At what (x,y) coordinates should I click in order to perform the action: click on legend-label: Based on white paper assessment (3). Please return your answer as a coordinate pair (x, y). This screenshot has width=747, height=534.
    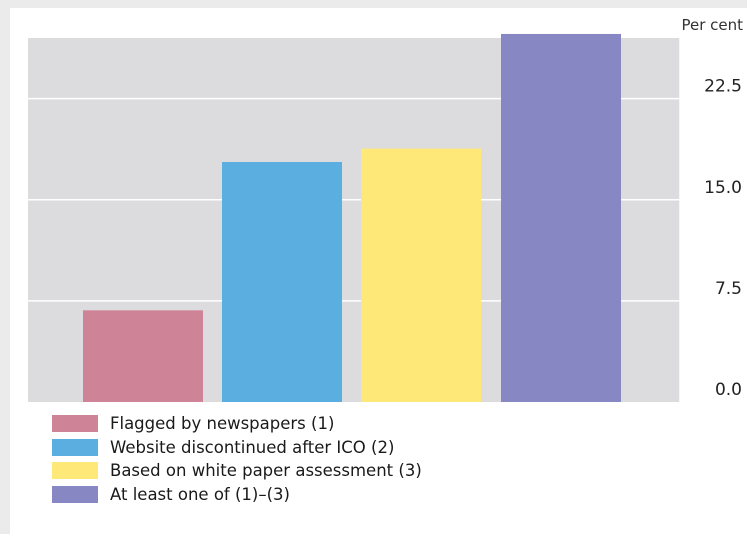
    Looking at the image, I should click on (266, 471).